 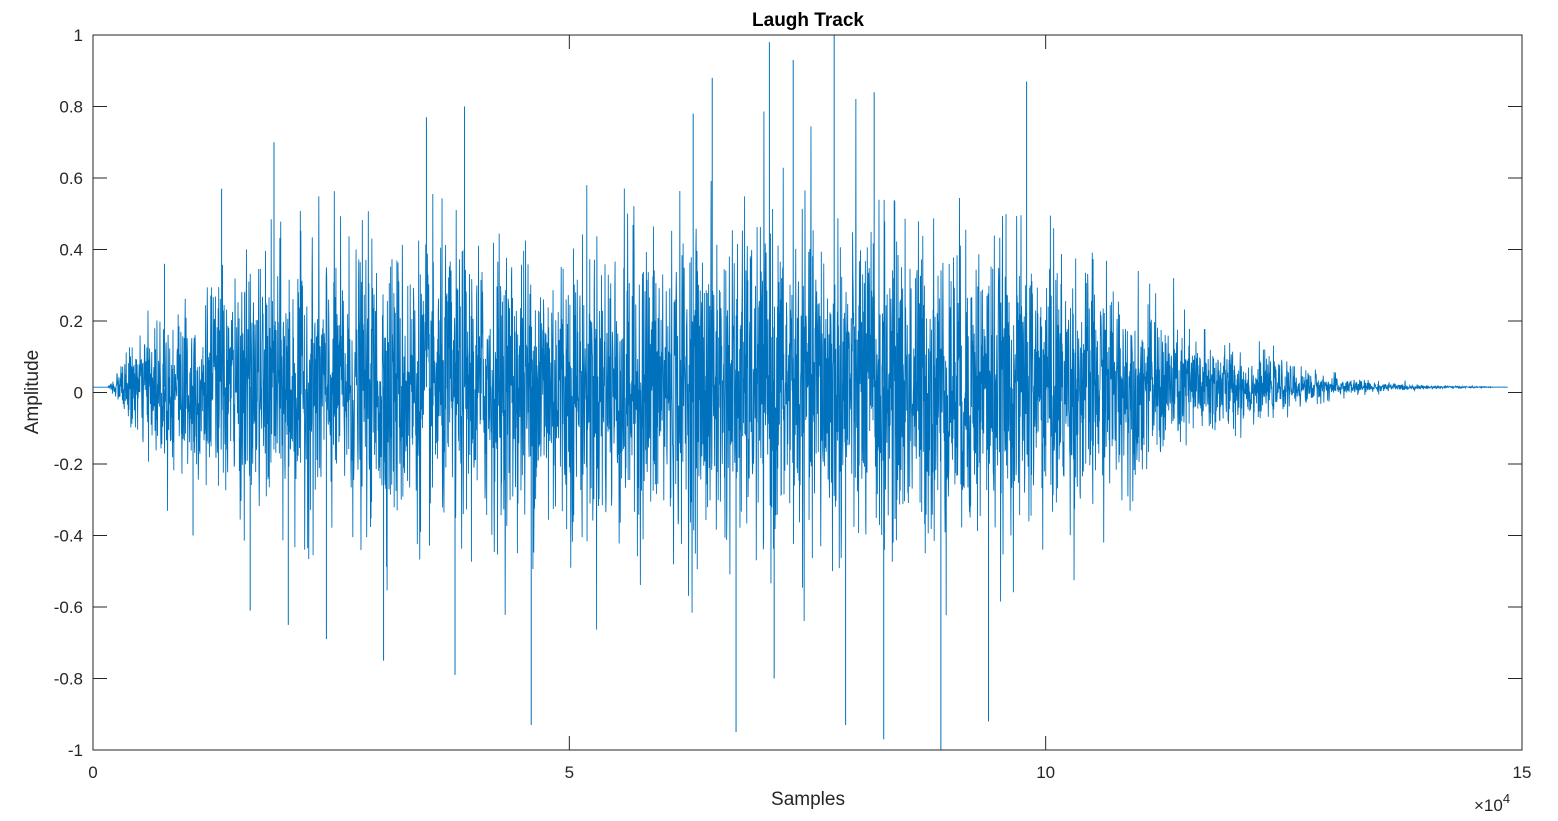 I want to click on chart-title: Laugh Track, so click(x=808, y=20).